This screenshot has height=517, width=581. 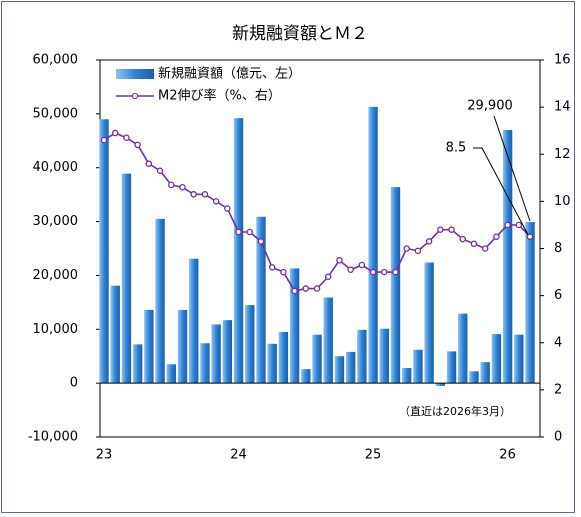 I want to click on y2-tick-label: 12, so click(x=562, y=154).